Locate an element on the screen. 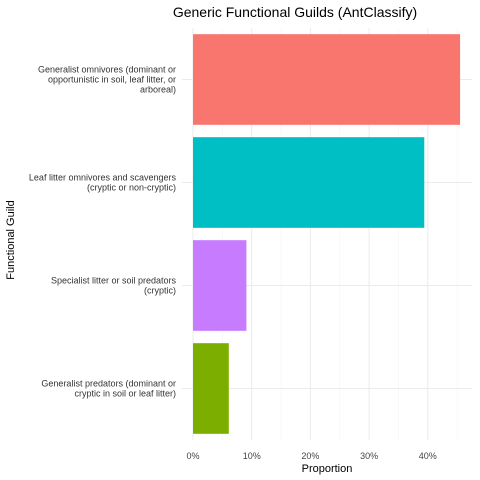 This screenshot has height=480, width=480. y-category-label: cryptic in soil or leaf litter) is located at coordinates (125, 394).